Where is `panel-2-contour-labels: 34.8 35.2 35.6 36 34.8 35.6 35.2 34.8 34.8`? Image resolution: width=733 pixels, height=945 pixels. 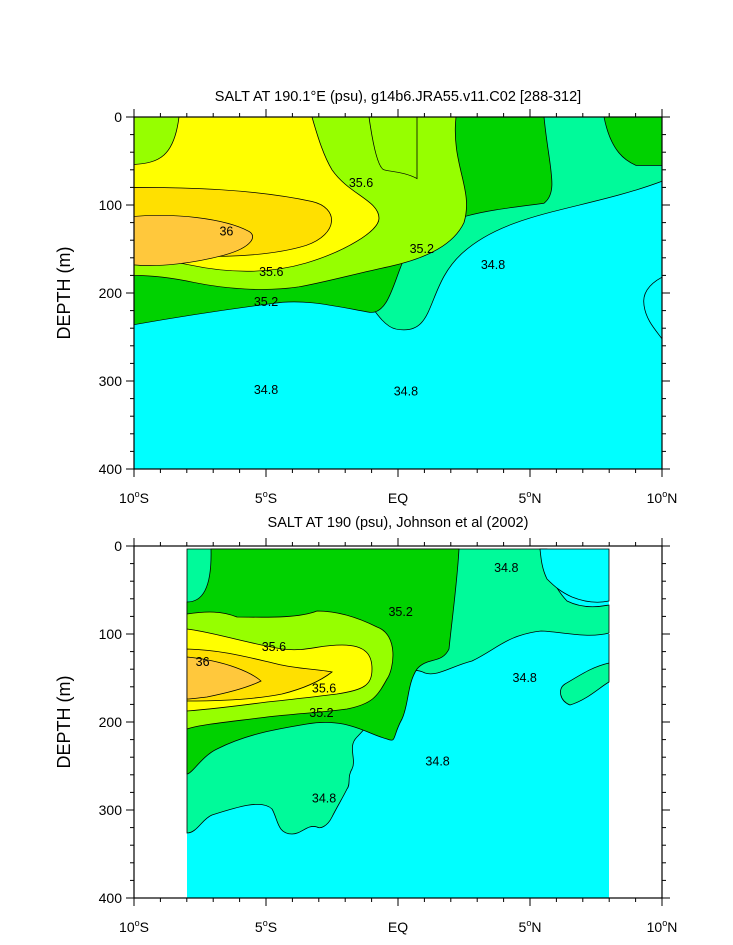
panel-2-contour-labels: 34.8 35.2 35.6 36 34.8 35.6 35.2 34.8 34.8 is located at coordinates (366, 683).